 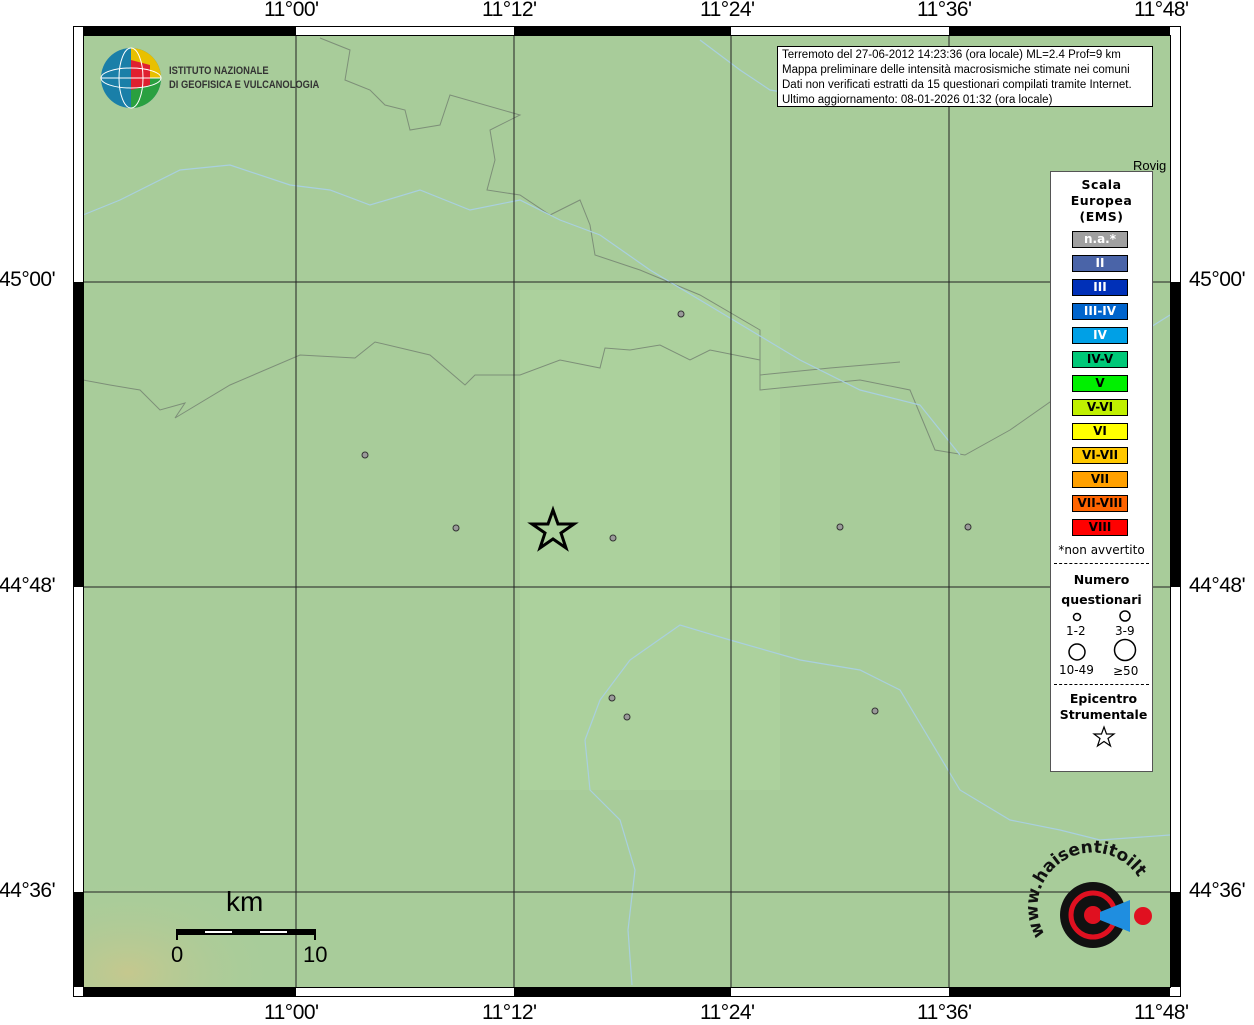 What do you see at coordinates (1101, 599) in the screenshot?
I see `count-title-line: questionari` at bounding box center [1101, 599].